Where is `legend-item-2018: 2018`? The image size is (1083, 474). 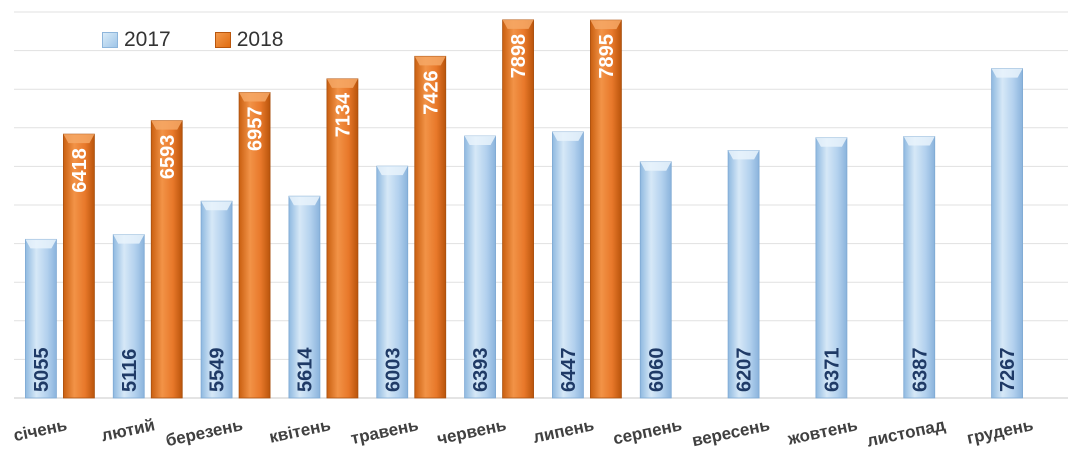
legend-item-2018: 2018 is located at coordinates (249, 40).